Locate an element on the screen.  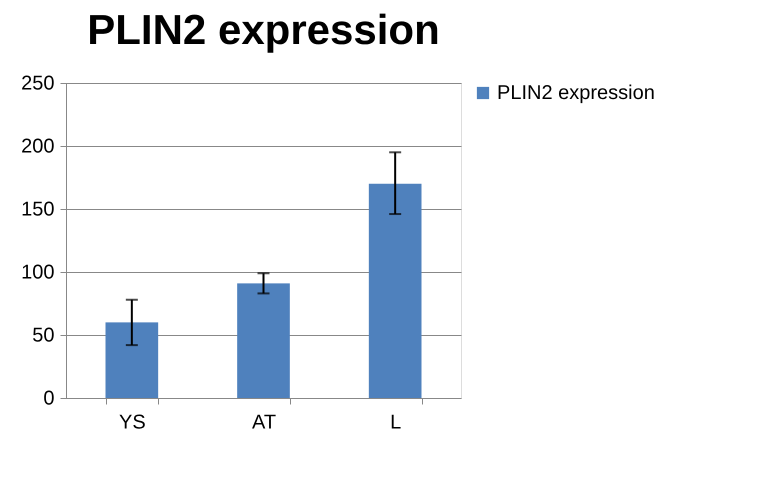
x-tick-label: AT is located at coordinates (264, 423).